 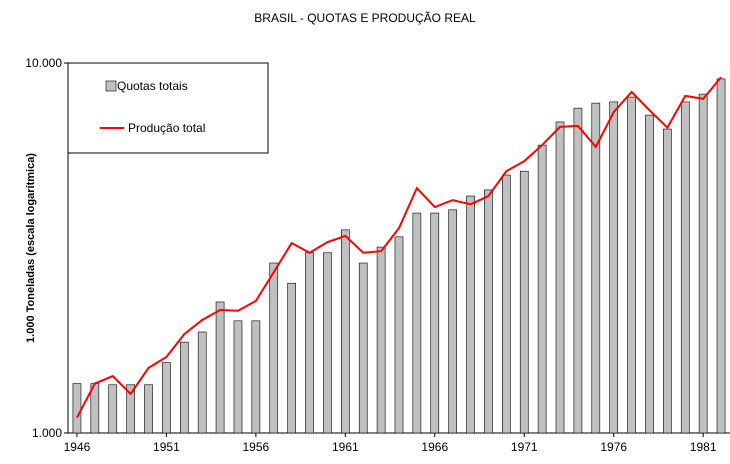 I want to click on legend-label: Produção total, so click(x=166, y=128).